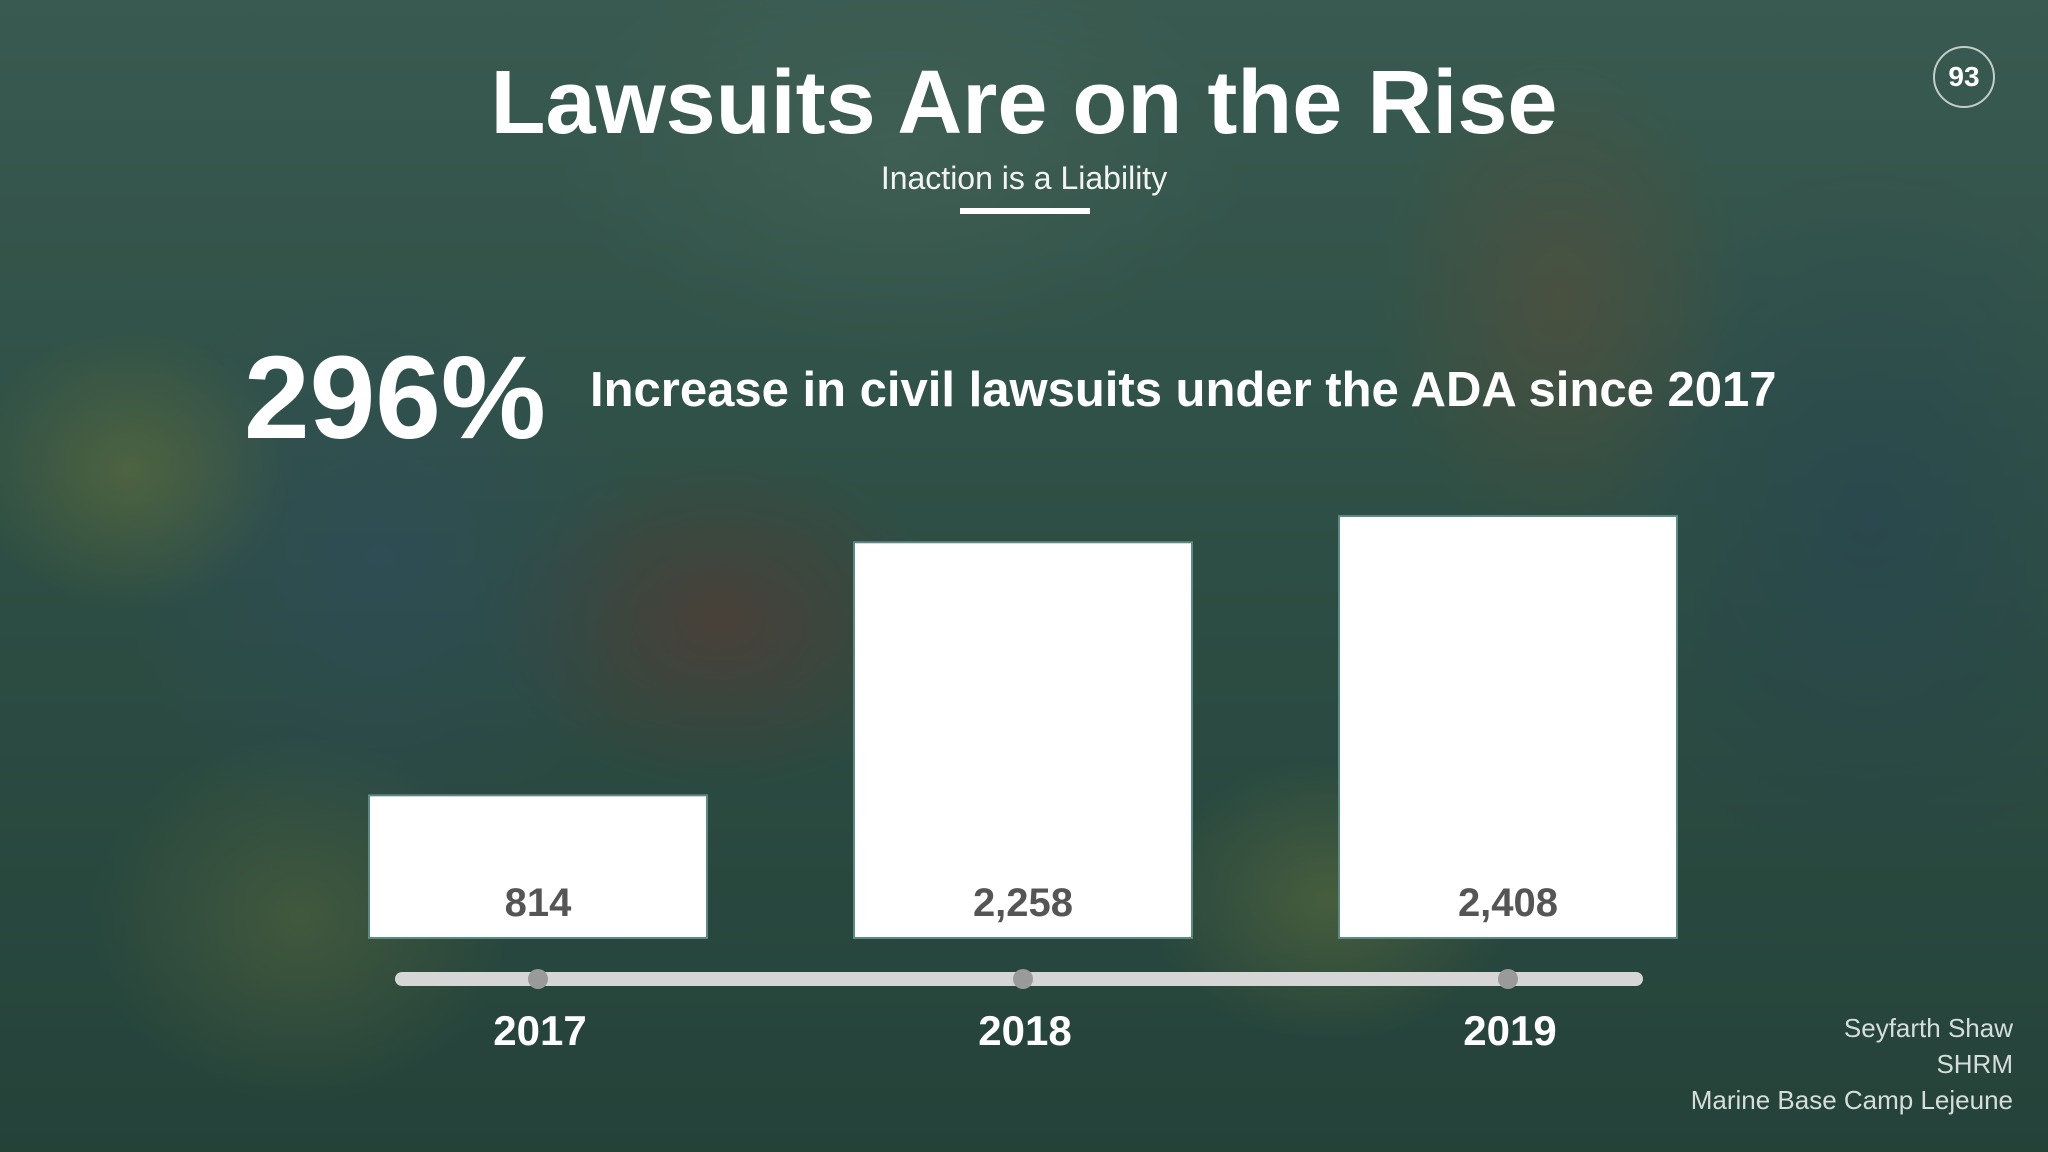  I want to click on category-label-2018: 2018, so click(1024, 1030).